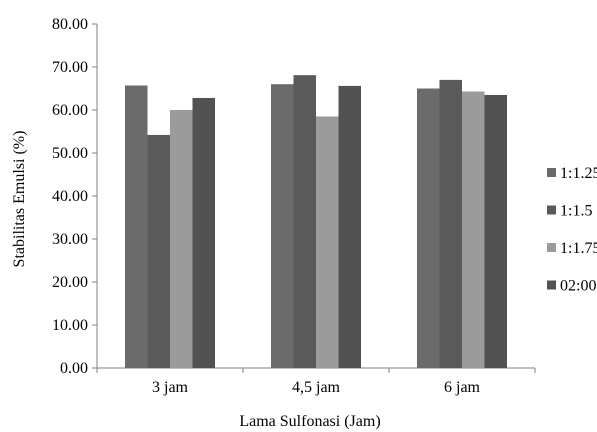 Image resolution: width=597 pixels, height=432 pixels. I want to click on y-tick-label: 70.00, so click(70, 67).